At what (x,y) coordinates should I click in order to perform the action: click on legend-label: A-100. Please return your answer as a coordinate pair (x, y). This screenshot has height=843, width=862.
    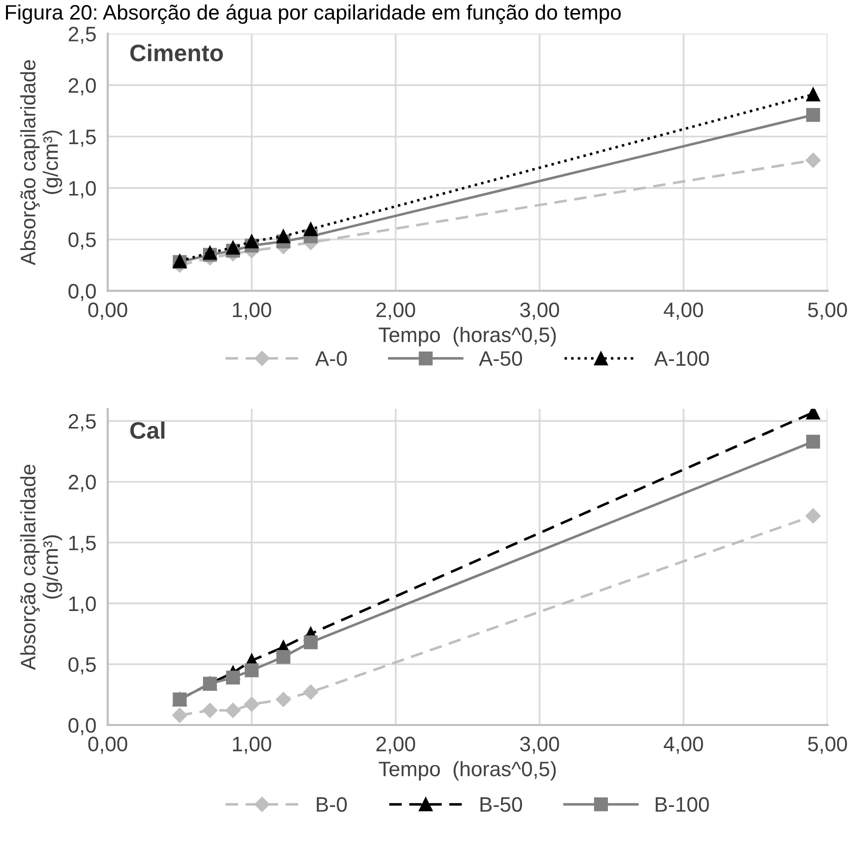
    Looking at the image, I should click on (681, 358).